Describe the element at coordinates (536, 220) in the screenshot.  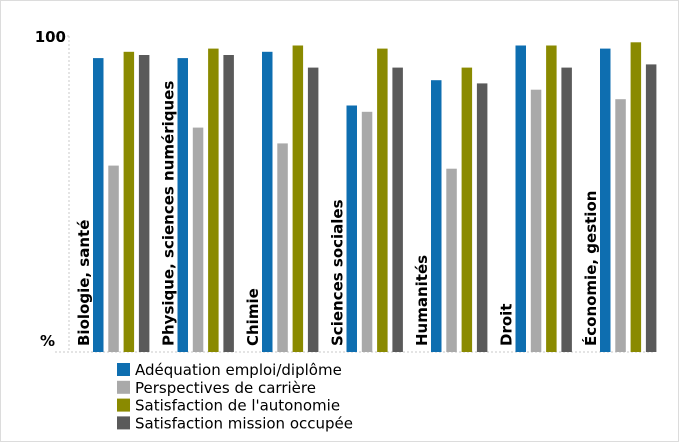
I see `bar-cat5-series1` at that location.